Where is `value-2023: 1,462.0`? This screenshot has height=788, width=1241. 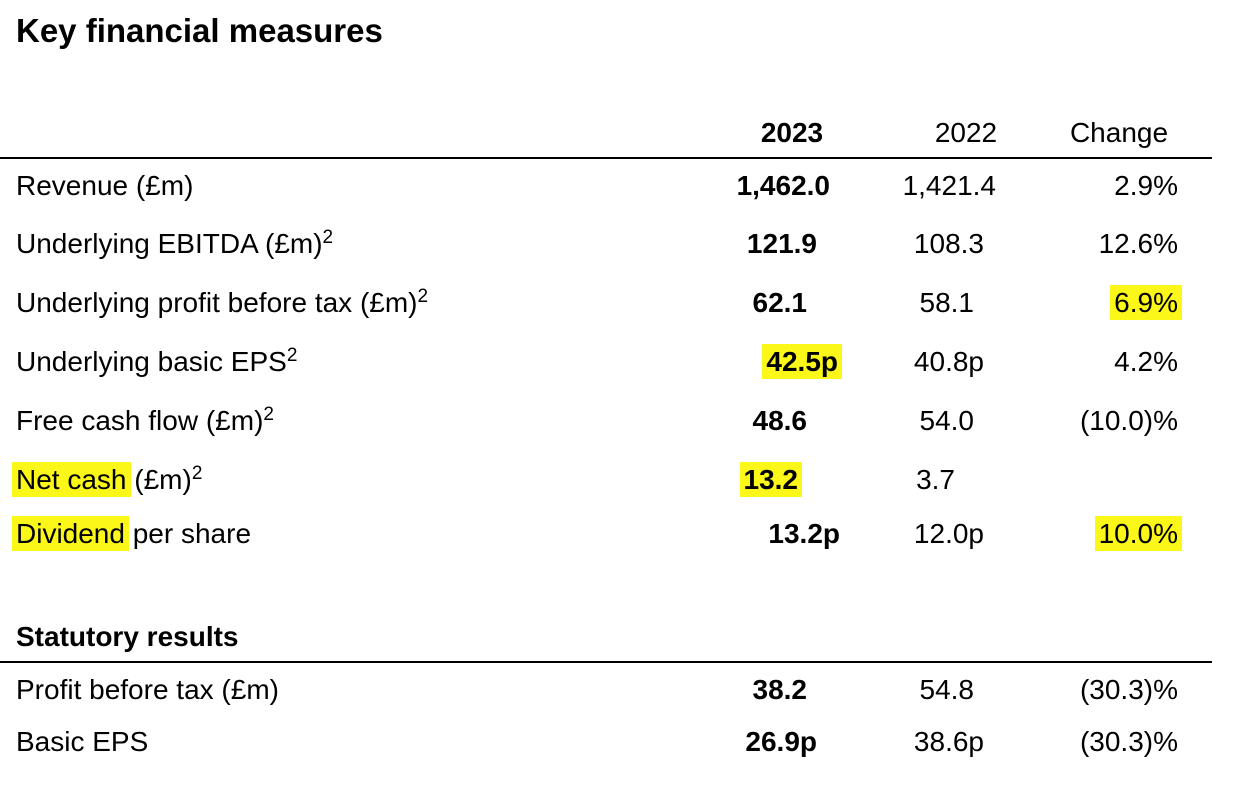 value-2023: 1,462.0 is located at coordinates (783, 185).